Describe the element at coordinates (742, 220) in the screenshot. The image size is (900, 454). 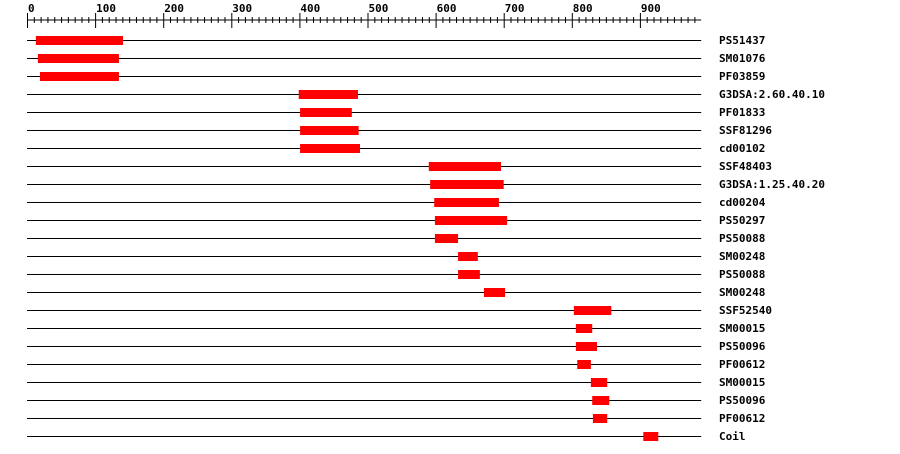
I see `track-label: PS50297` at that location.